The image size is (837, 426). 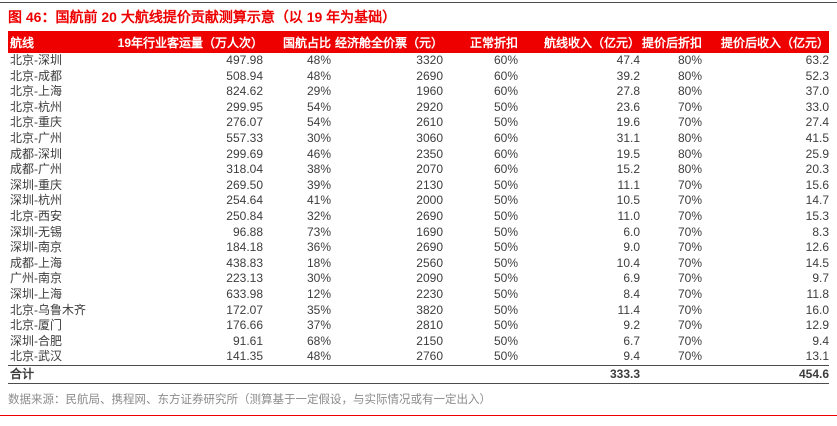 I want to click on table-row: 北京-武汉 141.35 48% 2760 50% 9.4 70% 13.1, so click(x=418, y=357).